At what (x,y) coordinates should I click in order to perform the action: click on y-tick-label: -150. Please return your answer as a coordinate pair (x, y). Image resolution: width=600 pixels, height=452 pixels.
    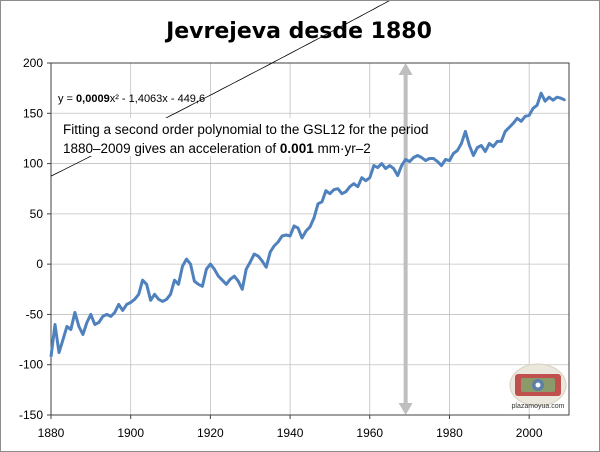
    Looking at the image, I should click on (31, 415).